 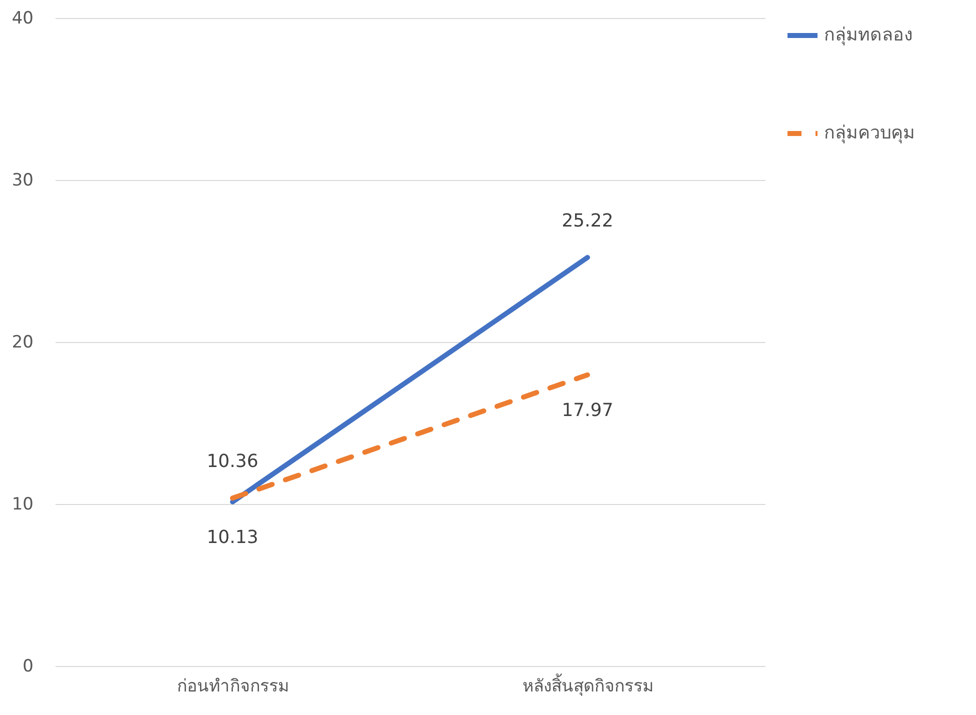 I want to click on x-tick-label: ก่อนทำกิจกรรม, so click(x=233, y=686).